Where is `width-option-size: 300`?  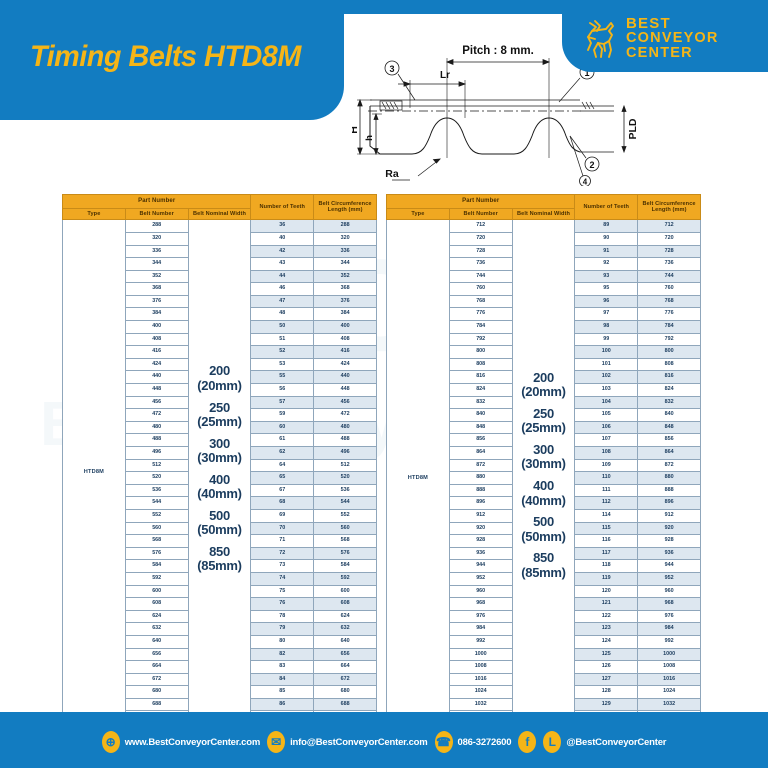 width-option-size: 300 is located at coordinates (543, 449).